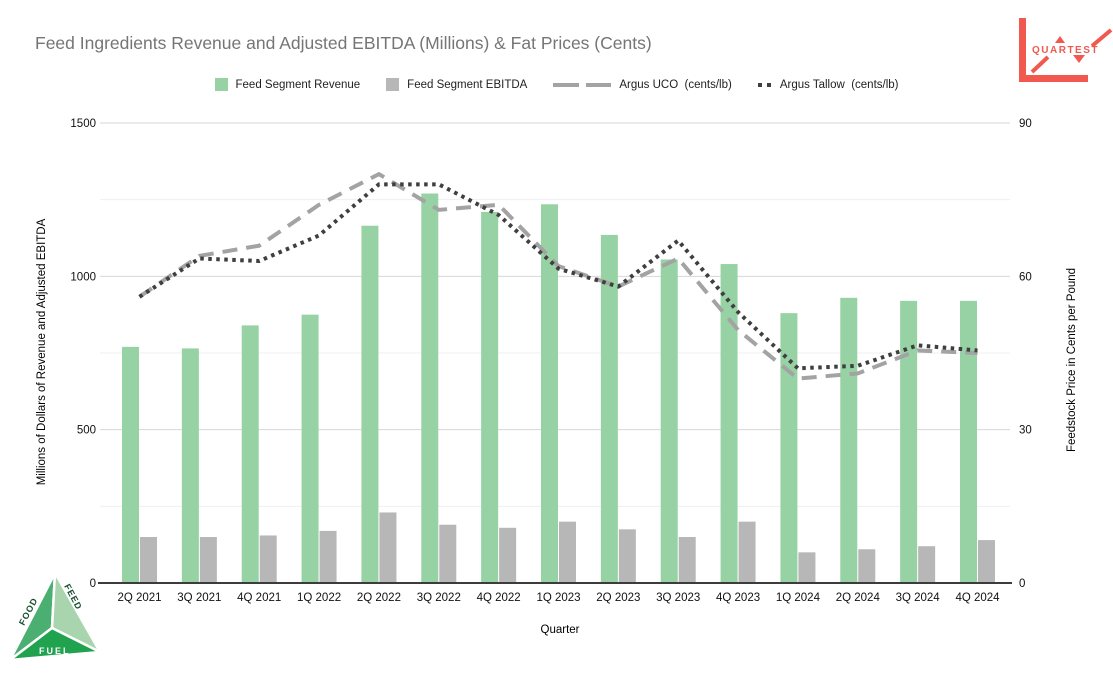 This screenshot has height=673, width=1113. Describe the element at coordinates (977, 598) in the screenshot. I see `x-tick-label: 4Q 2024` at that location.